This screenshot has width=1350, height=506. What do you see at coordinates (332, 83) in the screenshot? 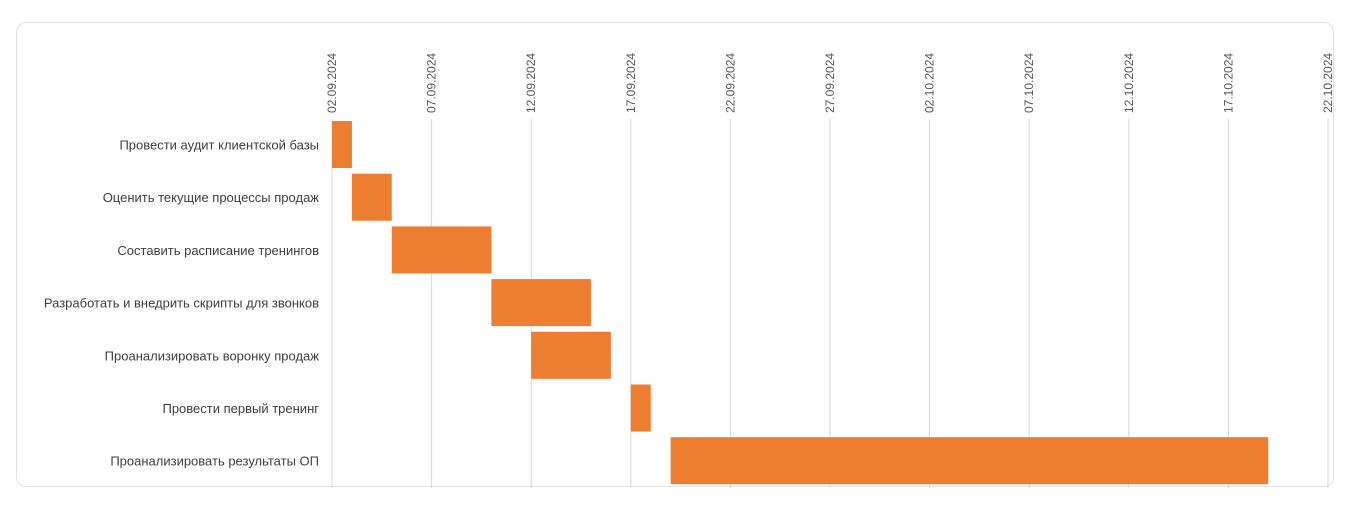
I see `x-tick-label: 02.09.2024` at bounding box center [332, 83].